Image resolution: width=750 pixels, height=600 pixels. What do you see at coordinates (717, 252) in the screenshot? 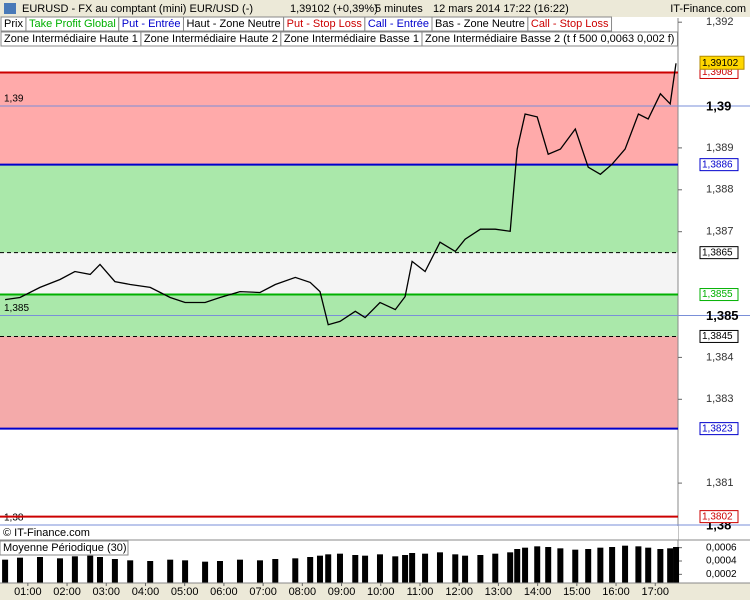
I see `level-label: 1,3865` at bounding box center [717, 252].